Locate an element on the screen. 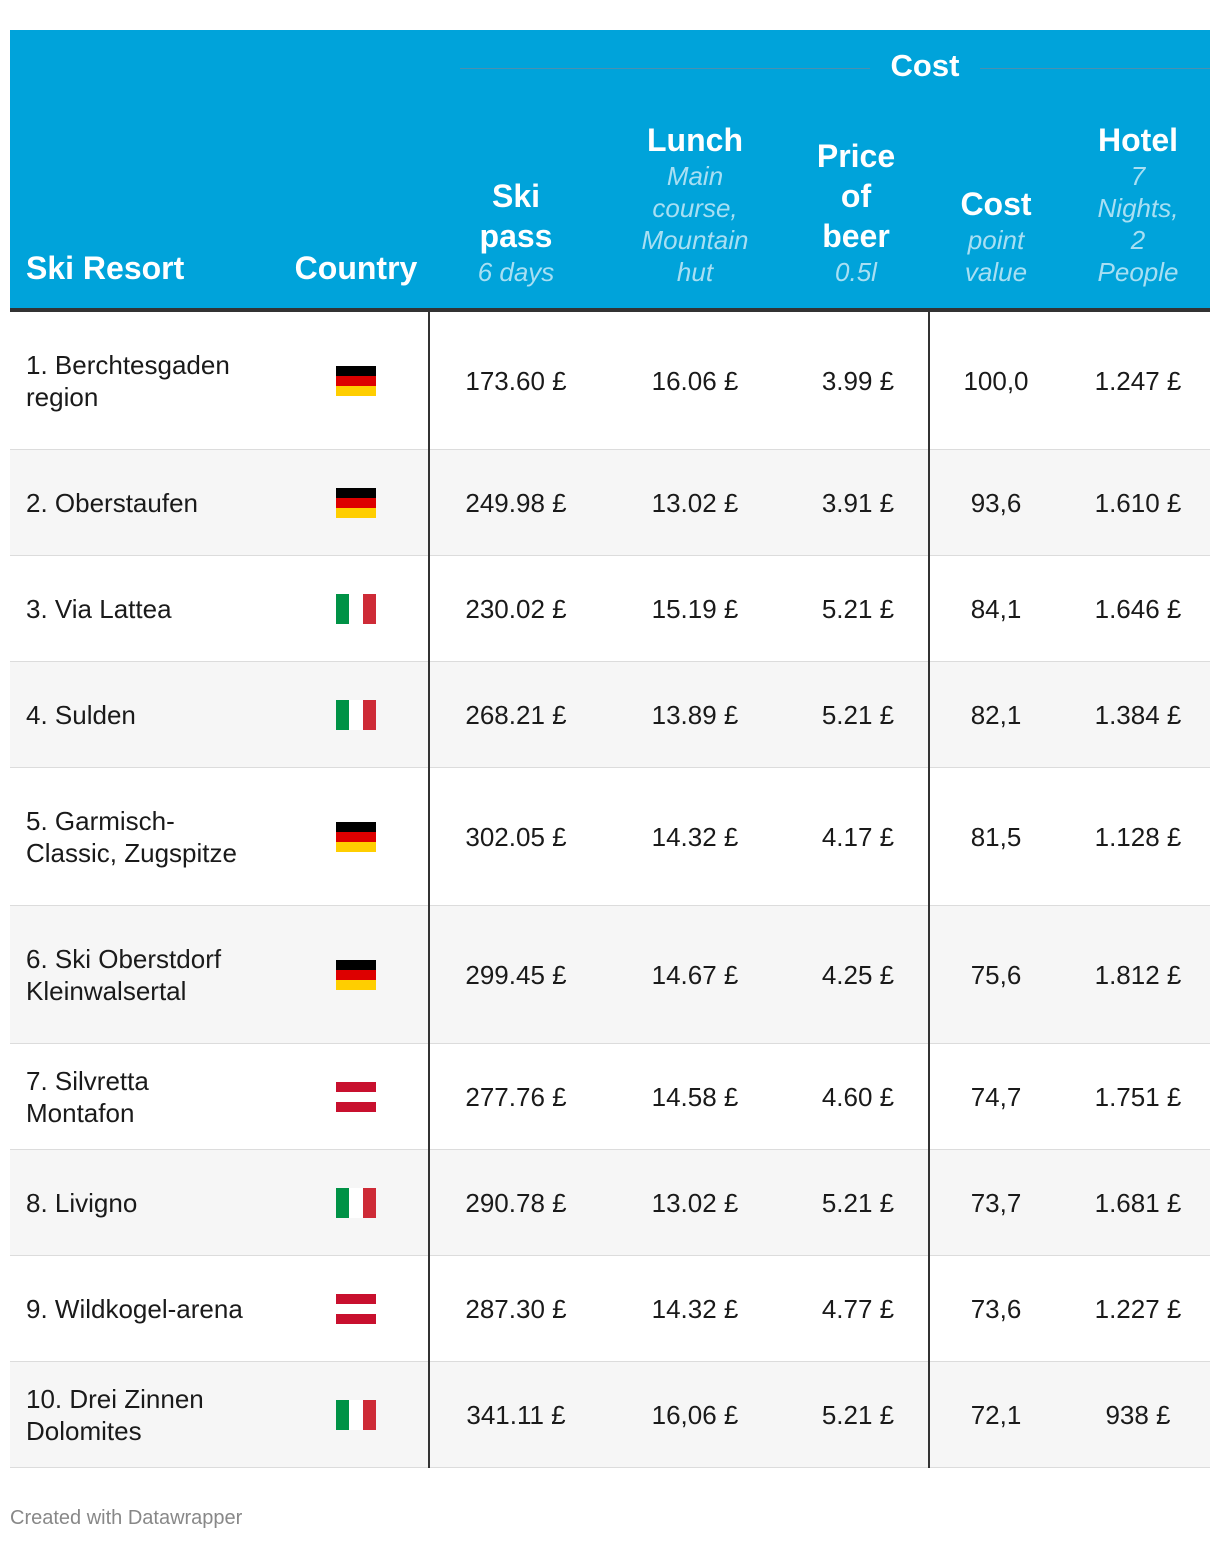 Image resolution: width=1220 pixels, height=1542 pixels. points-cell: 72,1 is located at coordinates (996, 1414).